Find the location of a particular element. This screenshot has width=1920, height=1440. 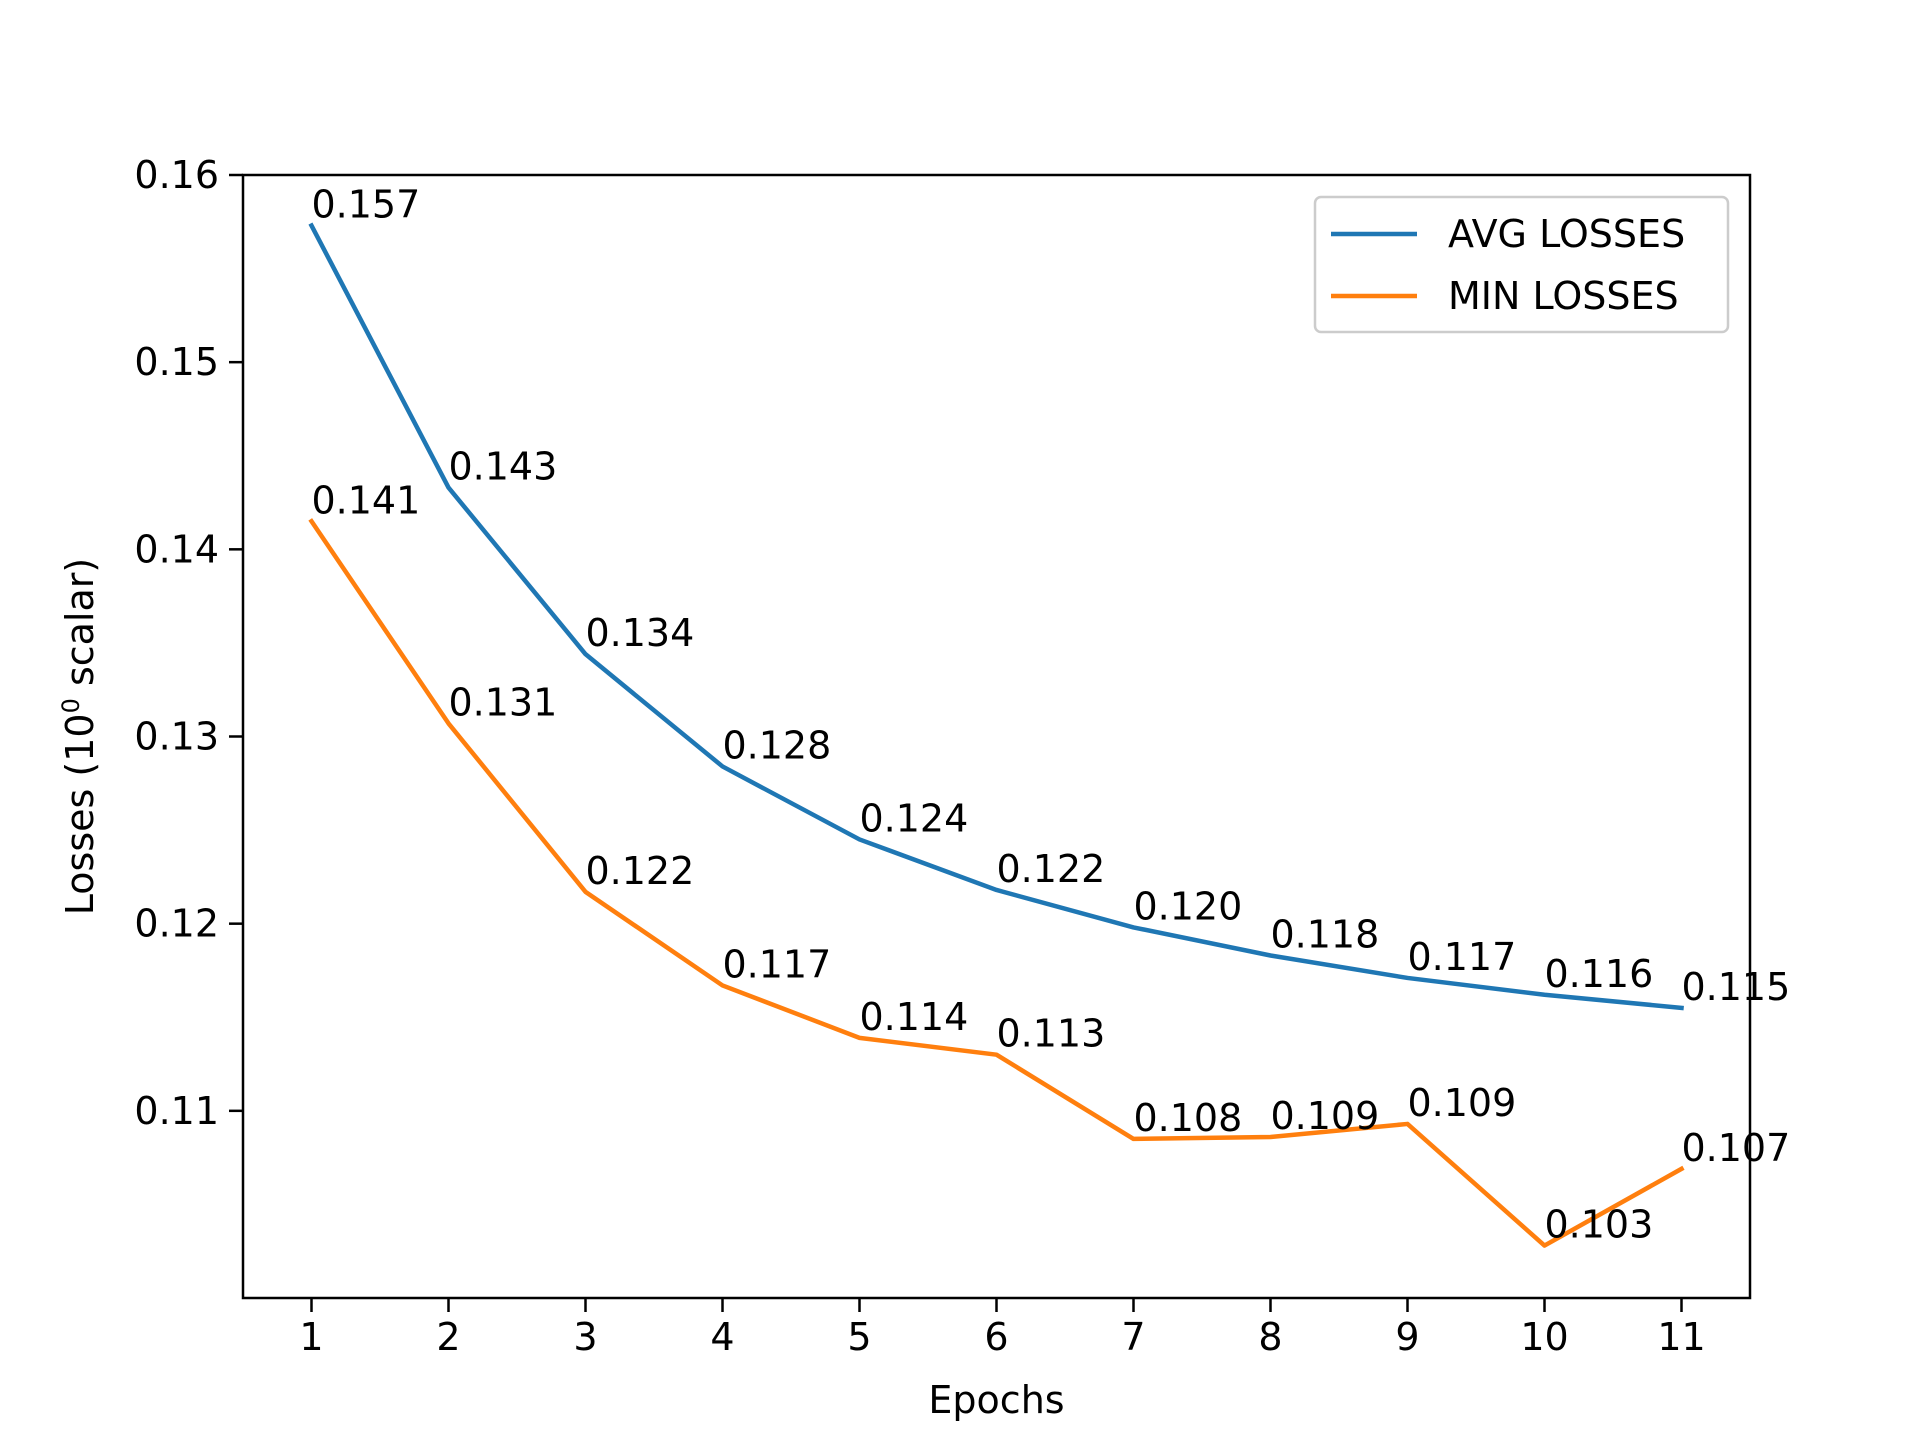

data-label-min-losses: 0.113 is located at coordinates (1051, 1034).